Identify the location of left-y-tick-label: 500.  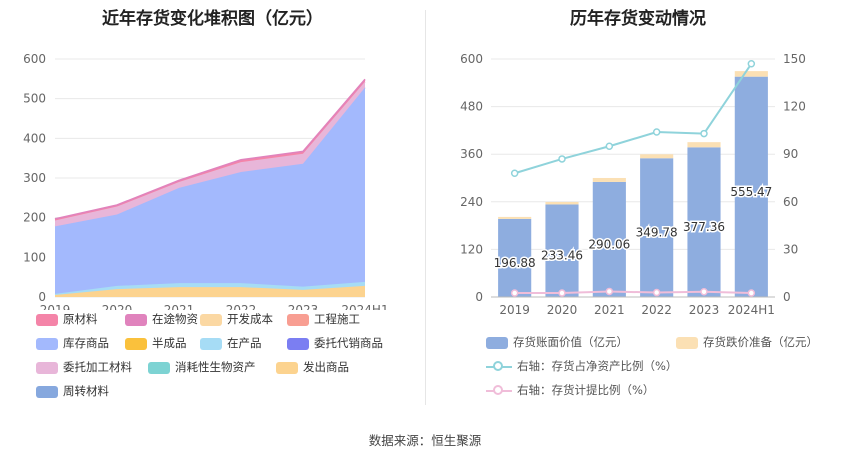
(34, 99).